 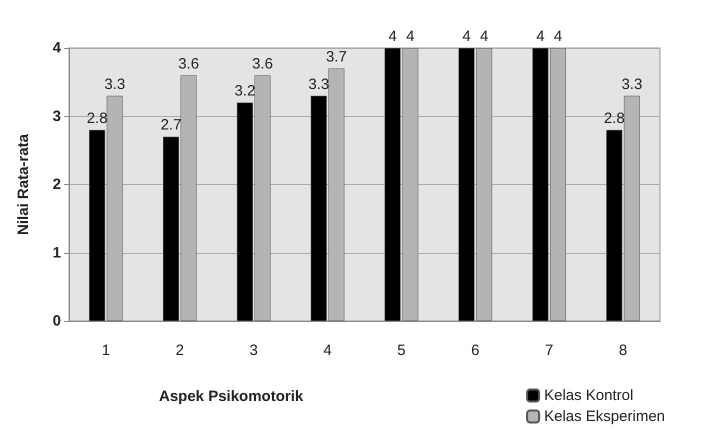 What do you see at coordinates (254, 350) in the screenshot?
I see `x-tick-label: 3` at bounding box center [254, 350].